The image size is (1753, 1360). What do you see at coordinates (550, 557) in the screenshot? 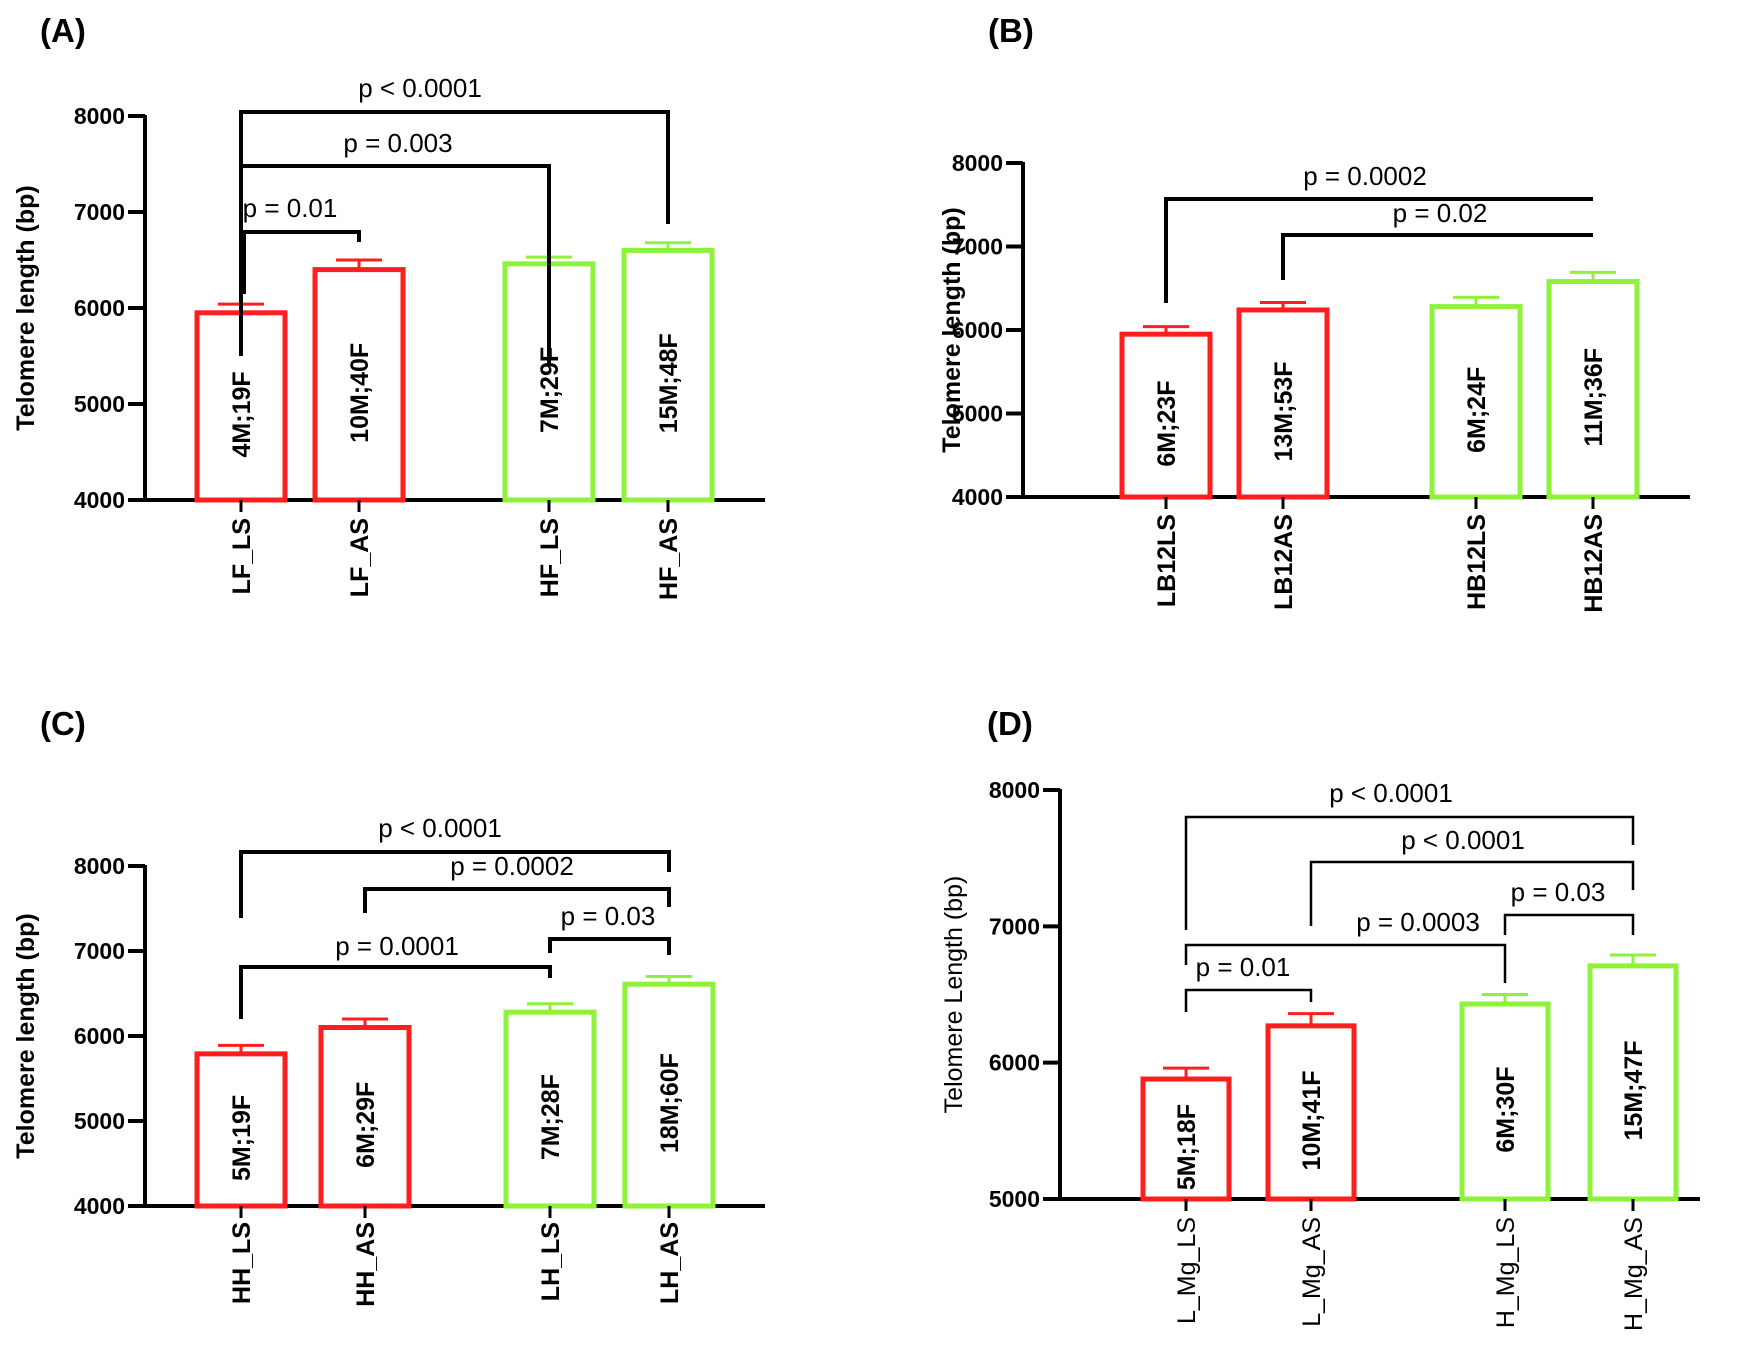
I see `x-category-label: HF_LS` at bounding box center [550, 557].